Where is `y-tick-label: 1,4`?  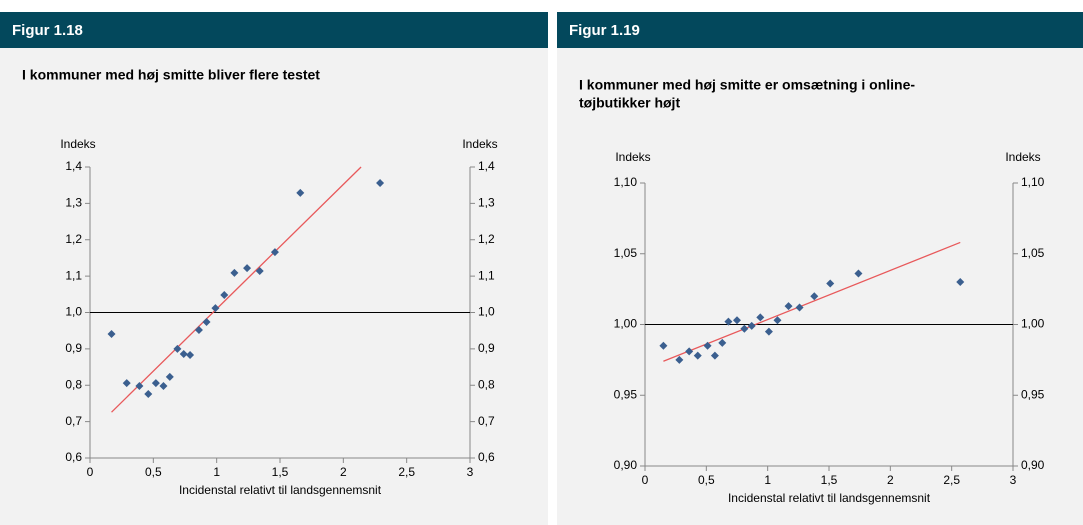
y-tick-label: 1,4 is located at coordinates (73, 166).